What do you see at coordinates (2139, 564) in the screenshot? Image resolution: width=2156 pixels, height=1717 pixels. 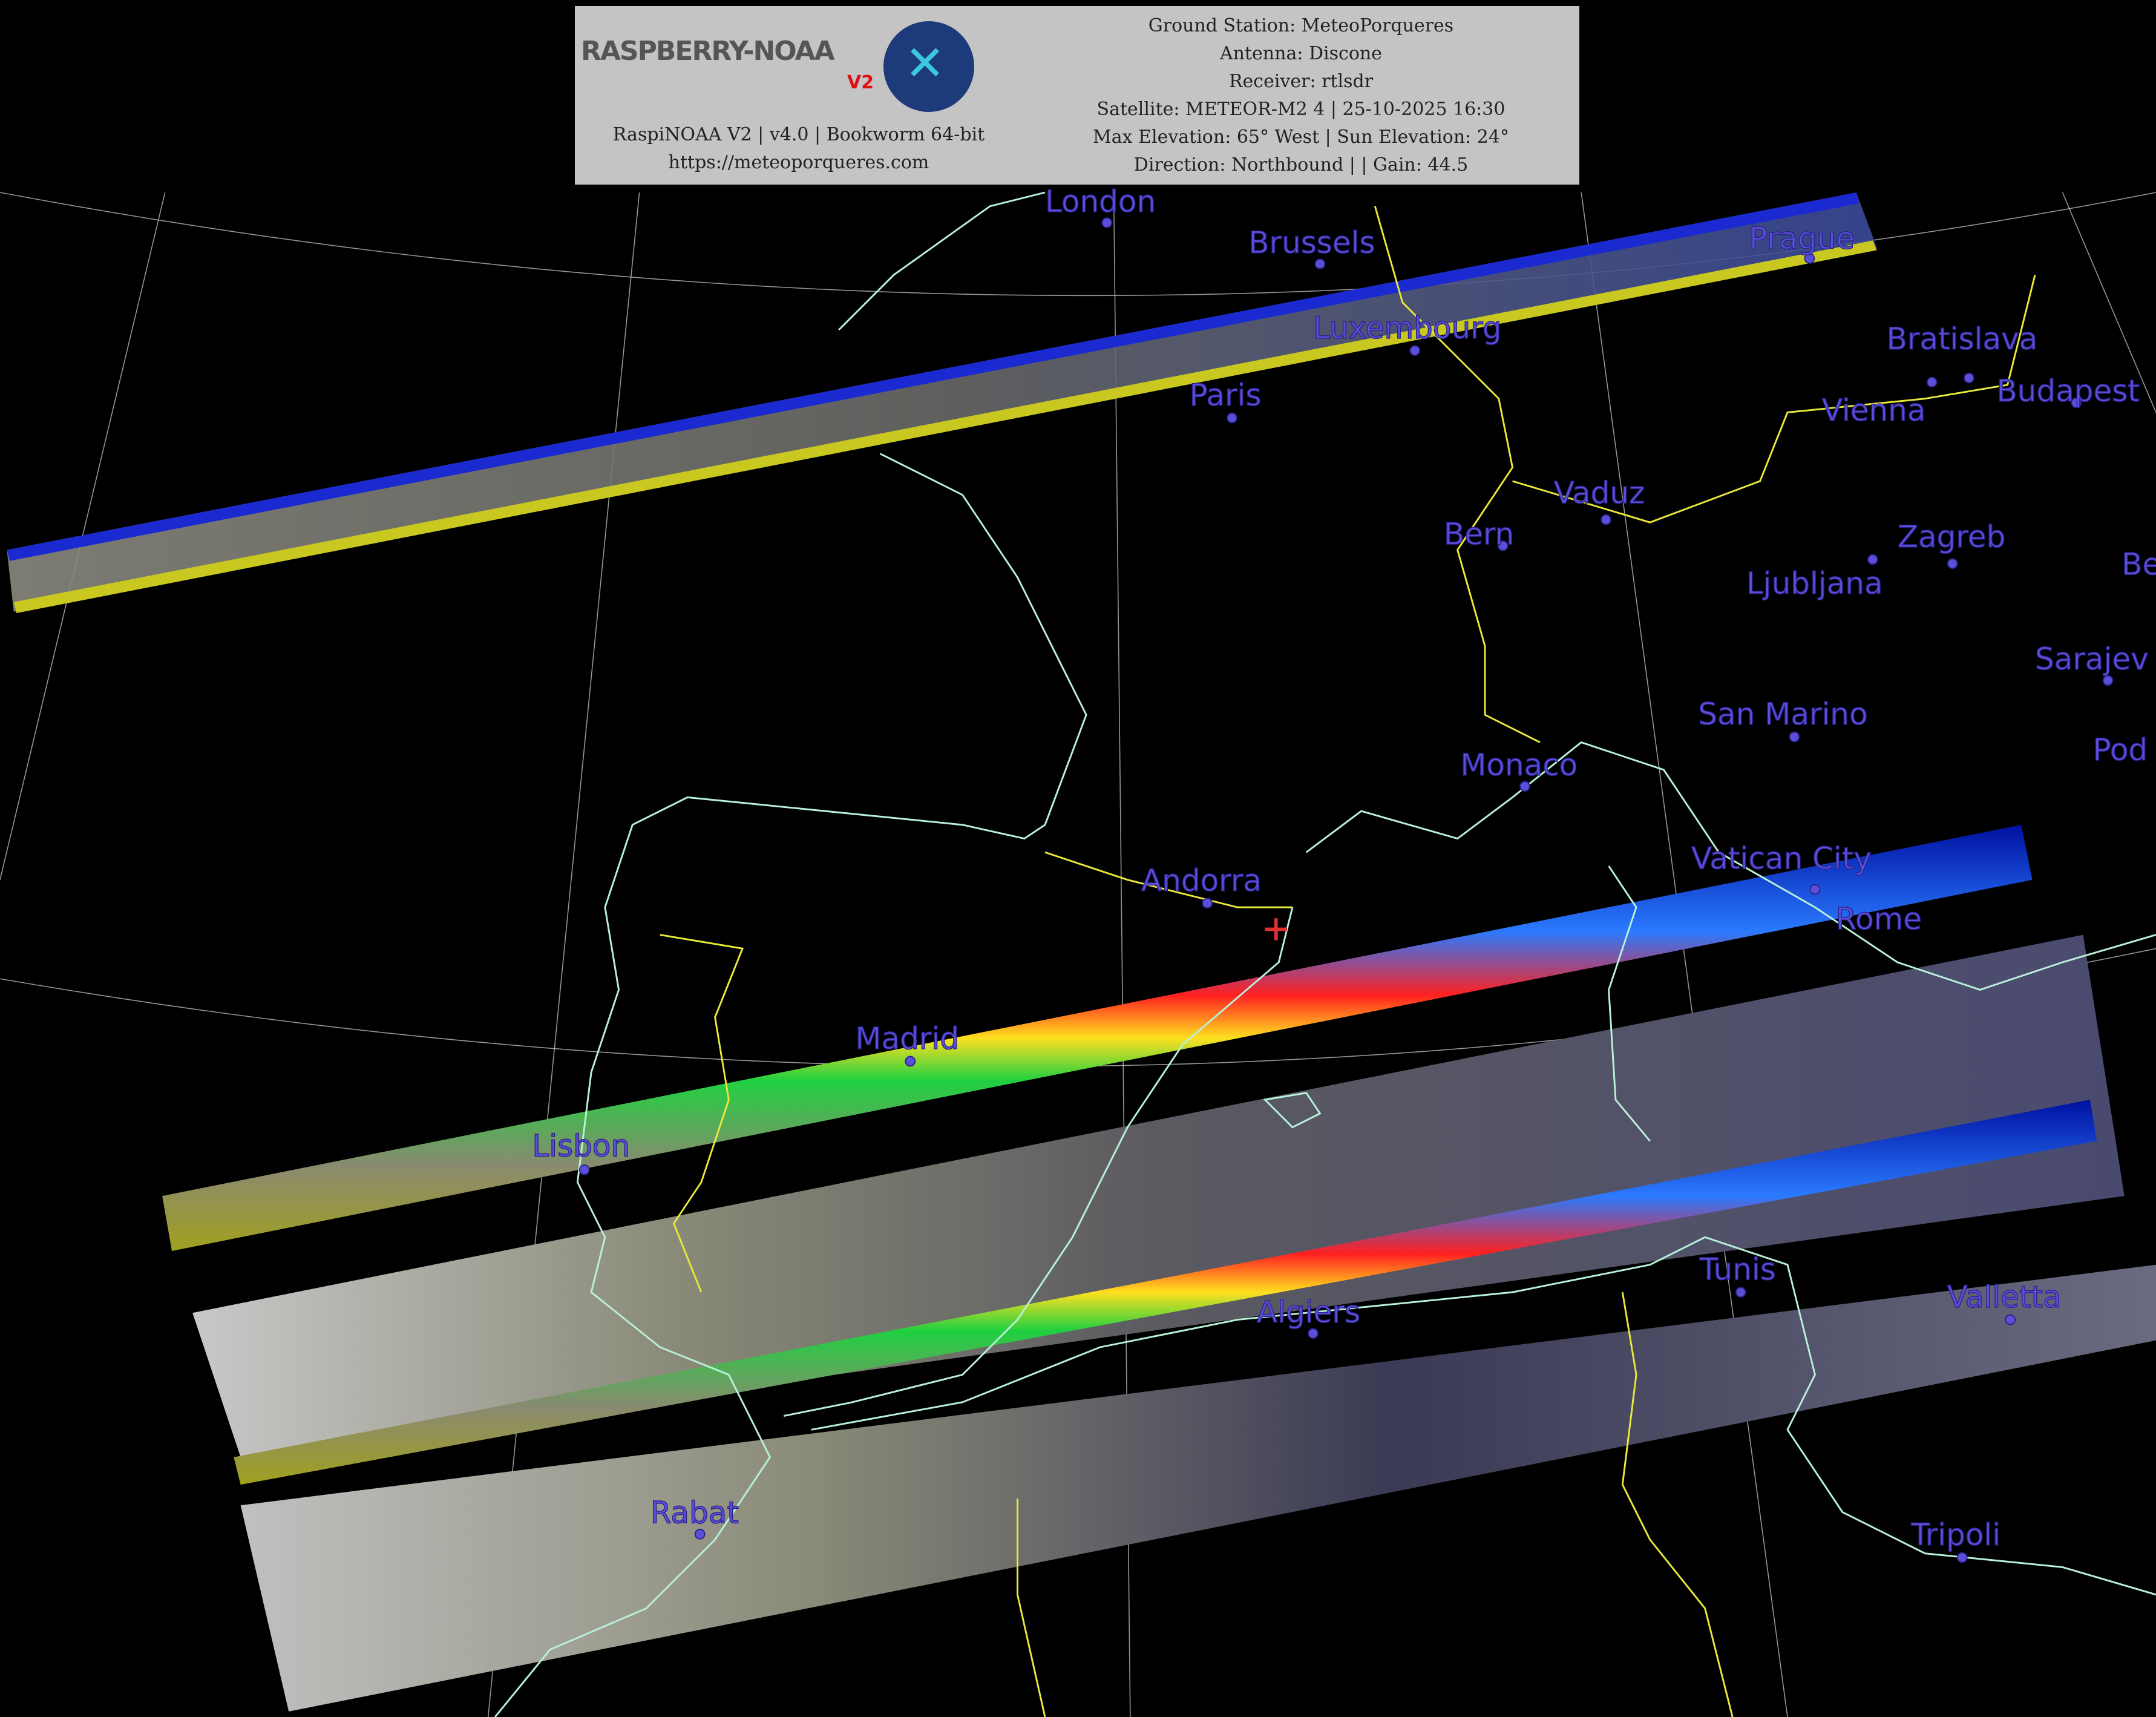 I see `city-label: Be` at bounding box center [2139, 564].